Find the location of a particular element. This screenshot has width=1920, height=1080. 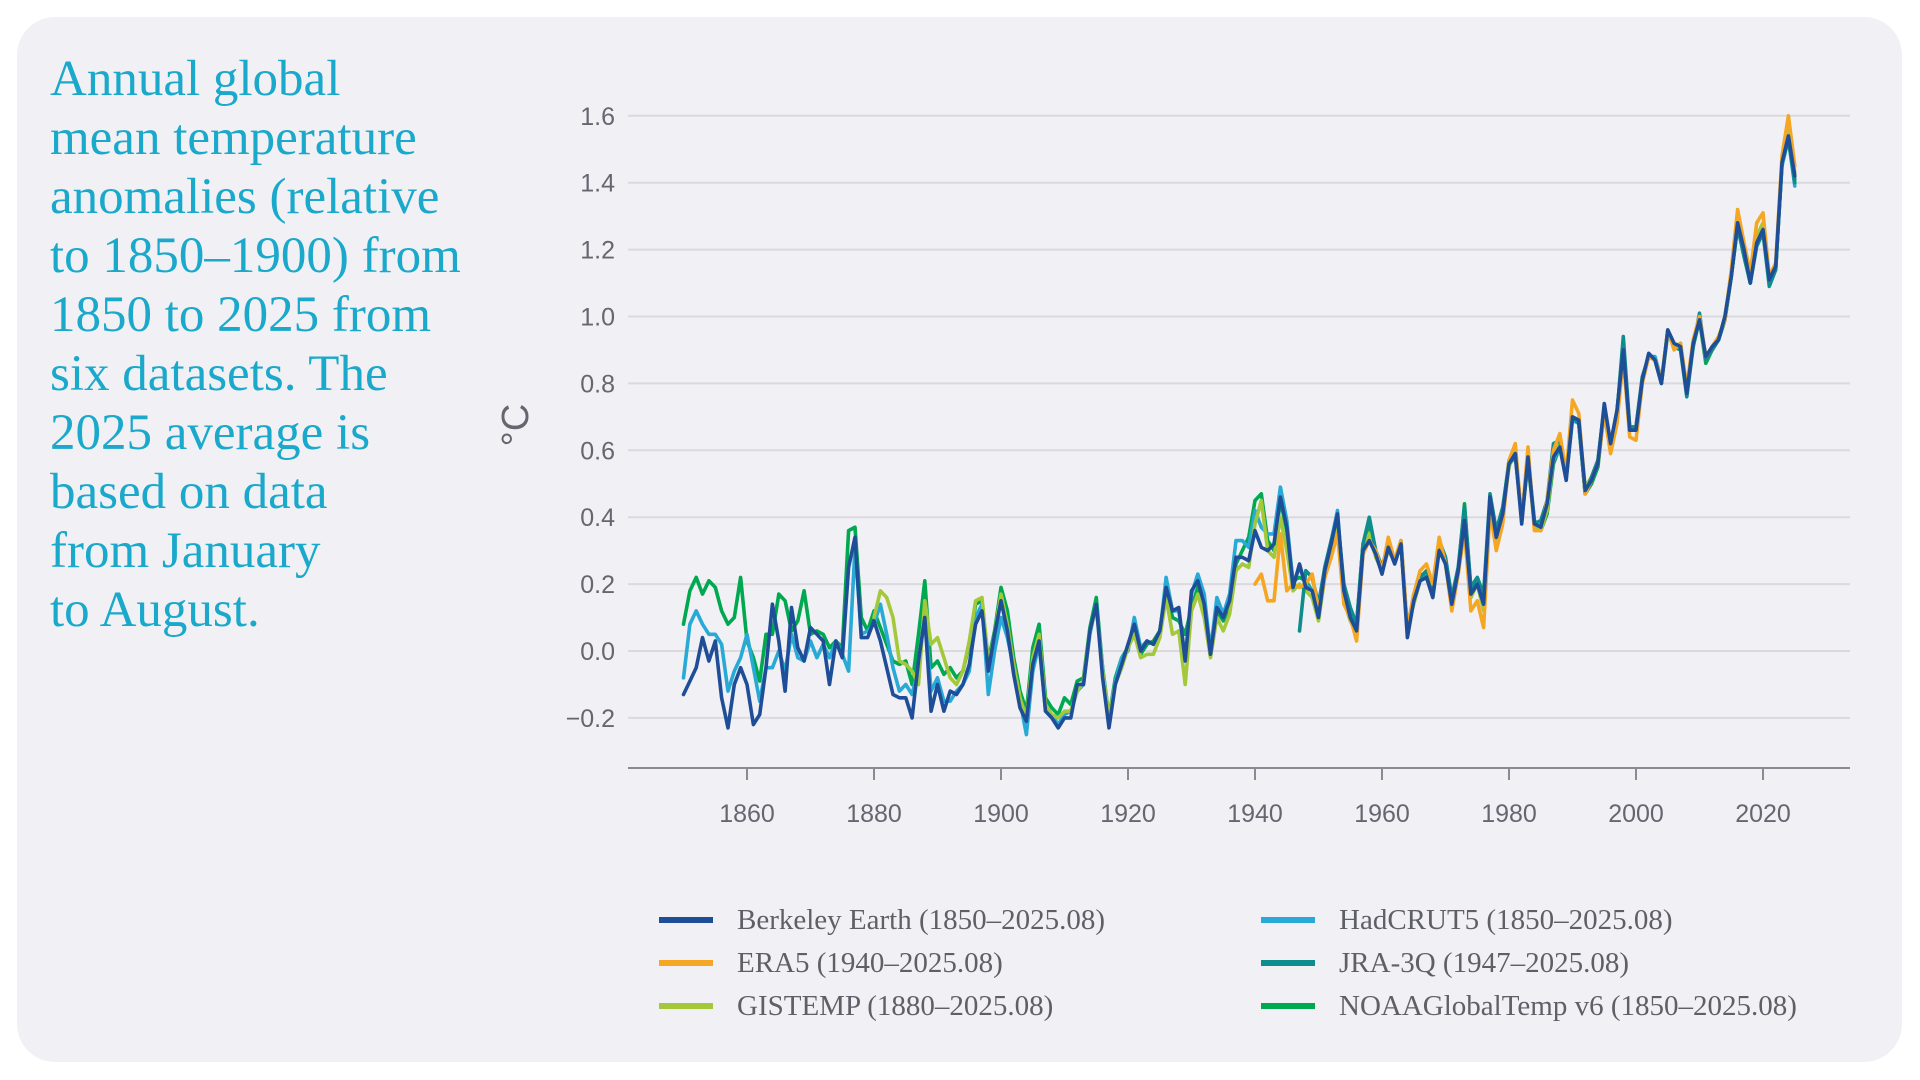

caption-line: based on data is located at coordinates (189, 492).